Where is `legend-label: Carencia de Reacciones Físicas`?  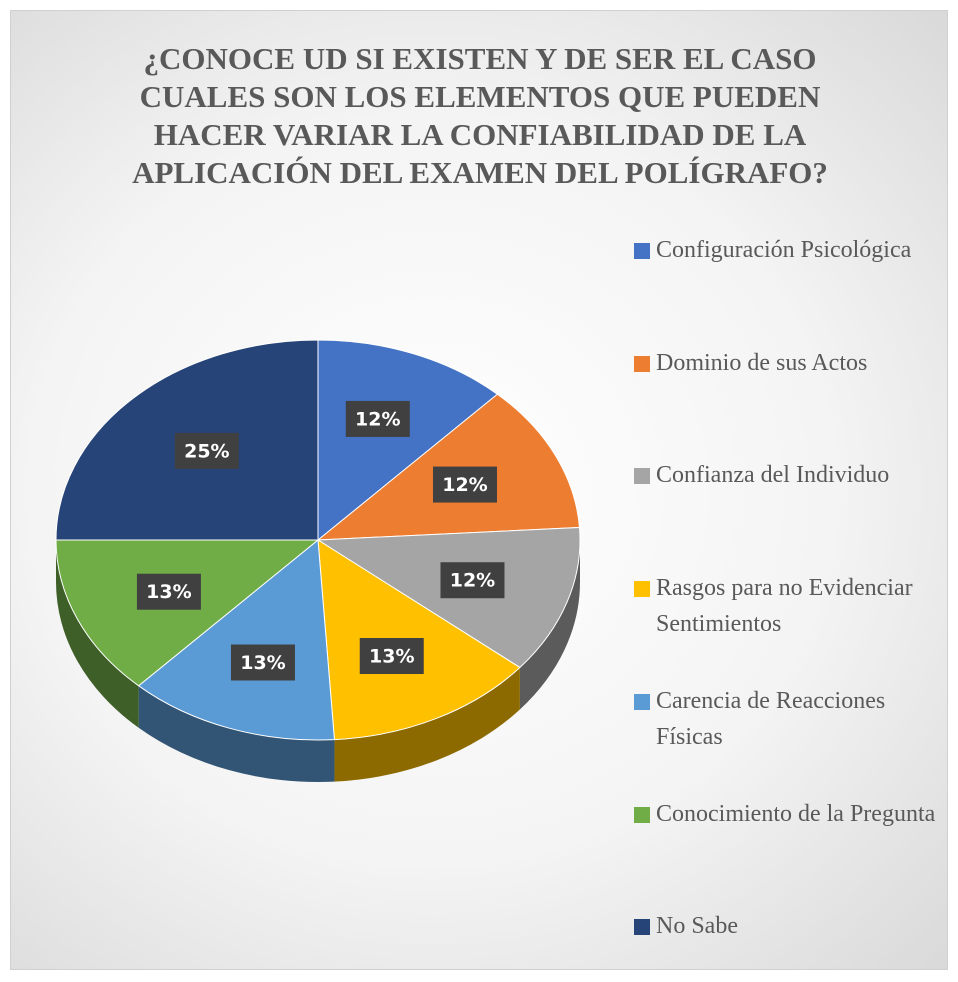 legend-label: Carencia de Reacciones Físicas is located at coordinates (771, 718).